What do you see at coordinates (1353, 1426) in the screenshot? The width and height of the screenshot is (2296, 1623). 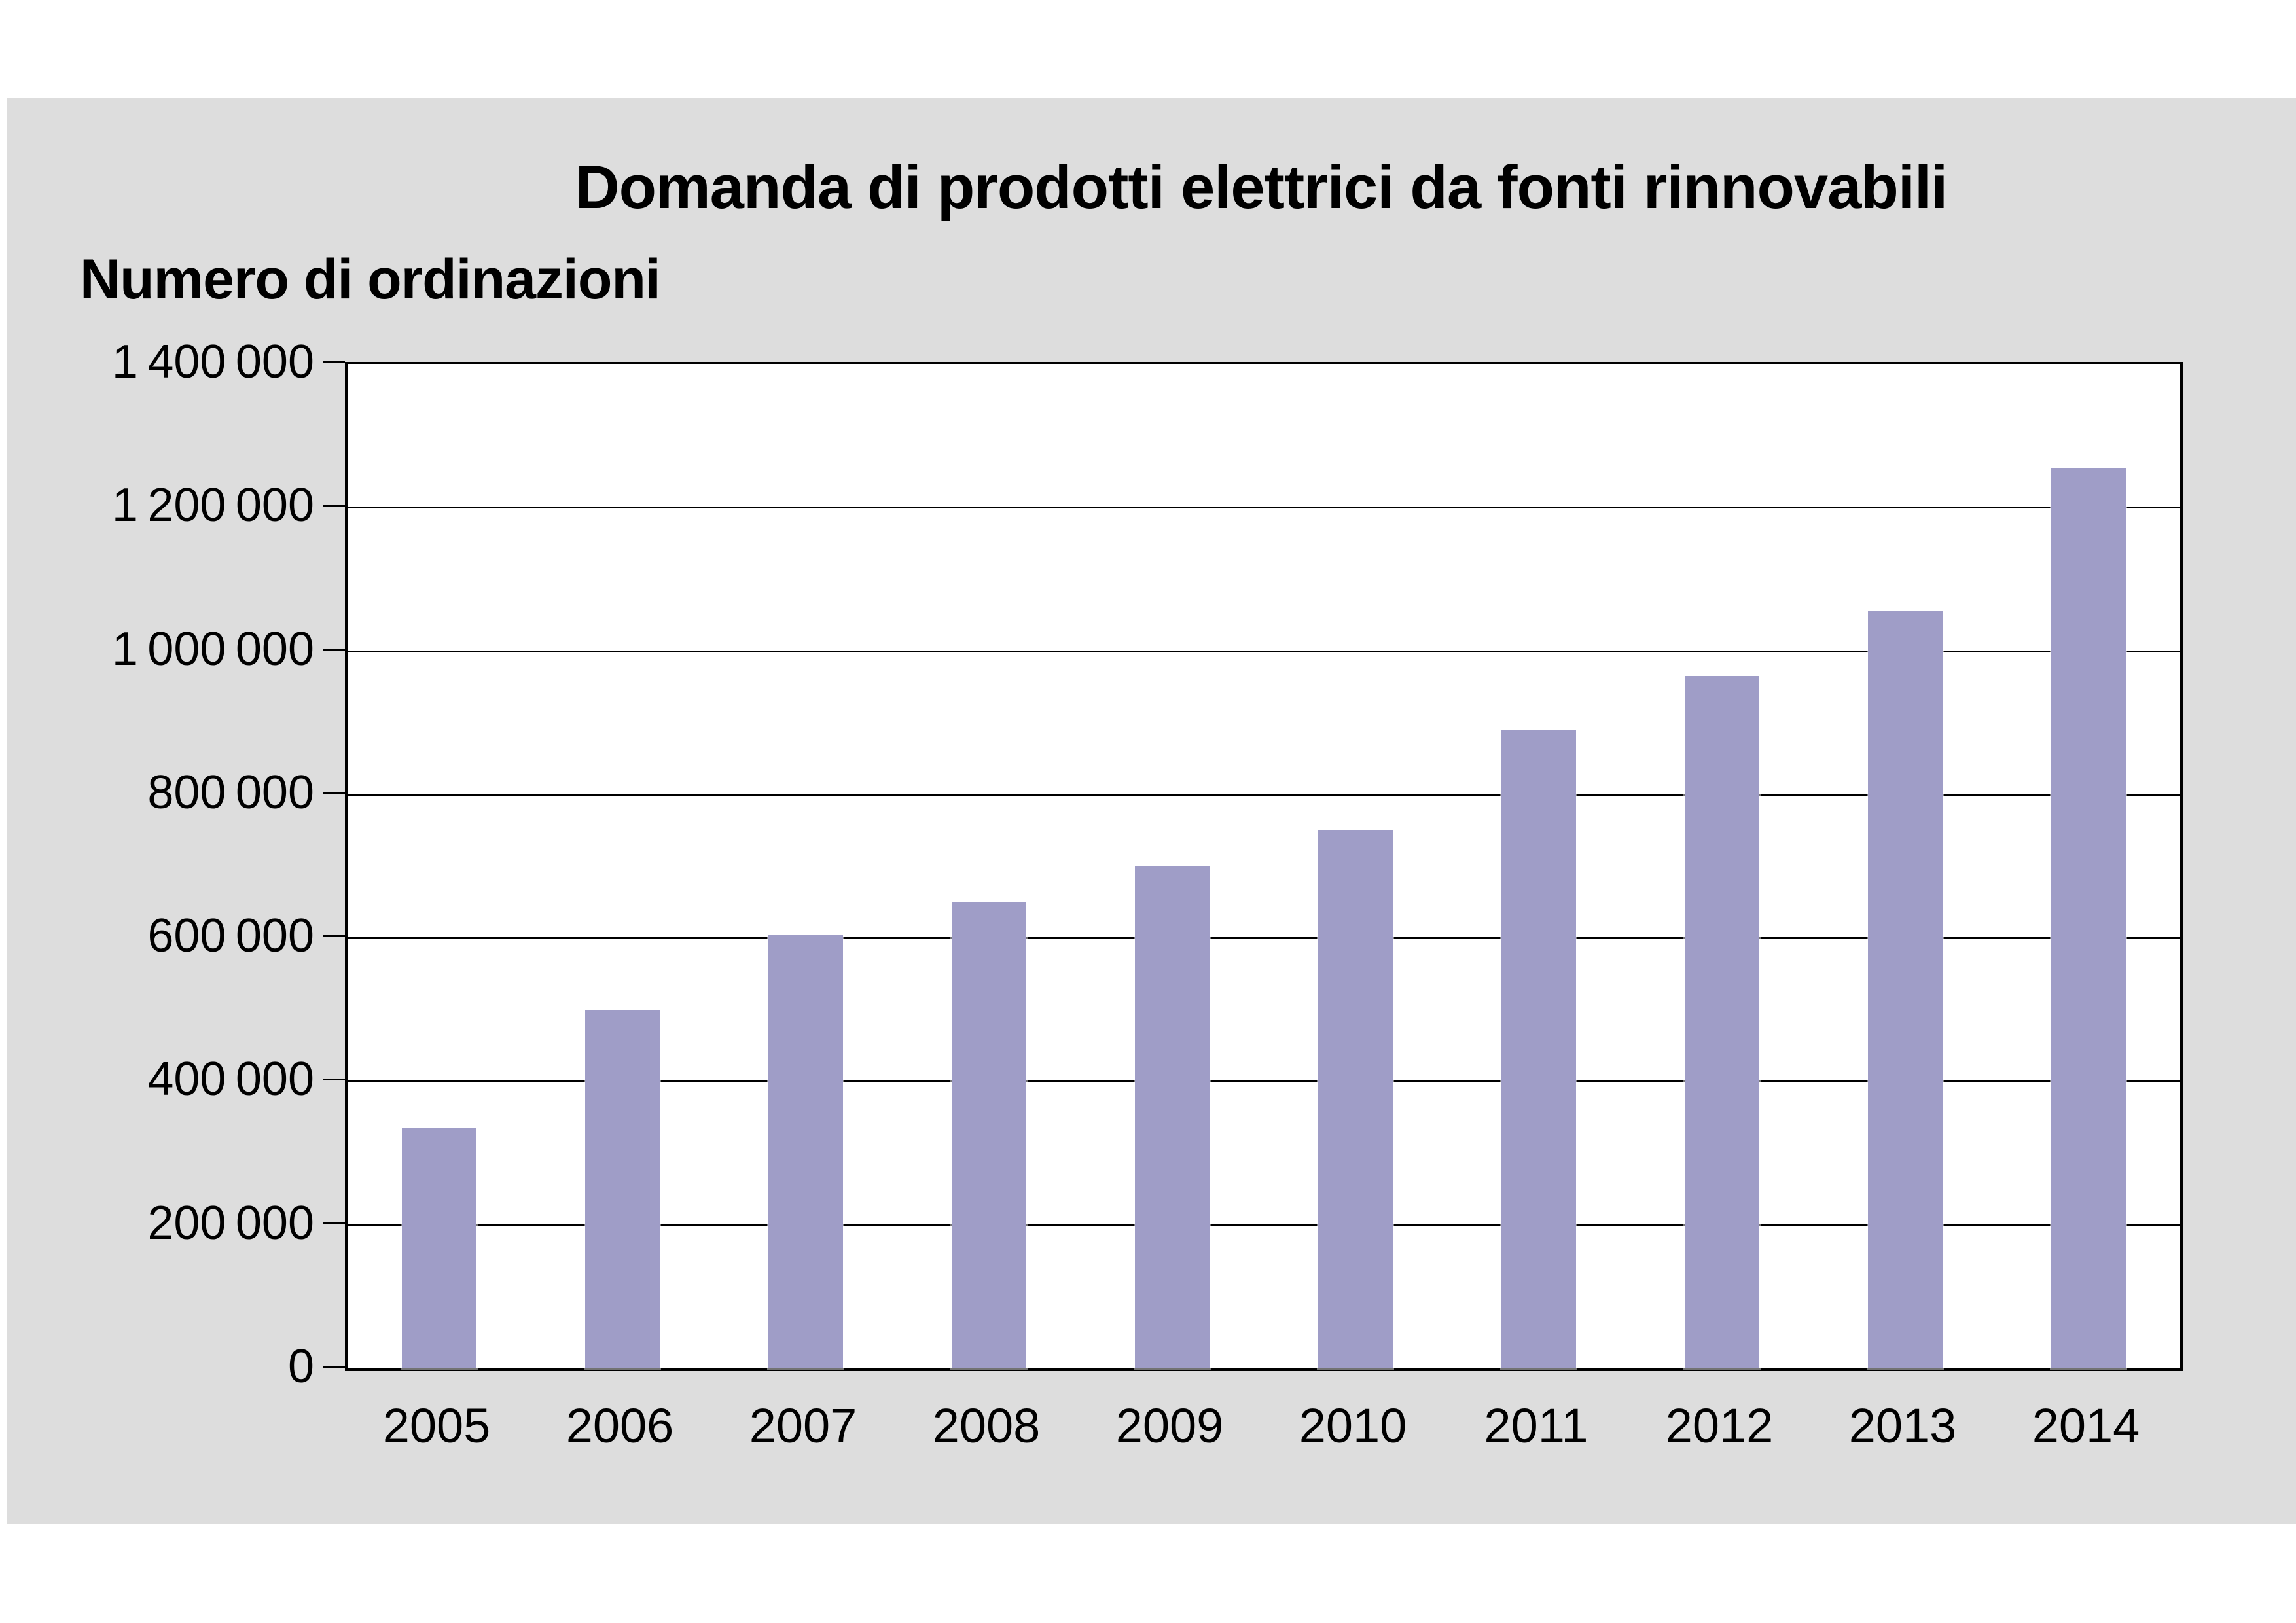 I see `x-tick-label-2010: 2010` at bounding box center [1353, 1426].